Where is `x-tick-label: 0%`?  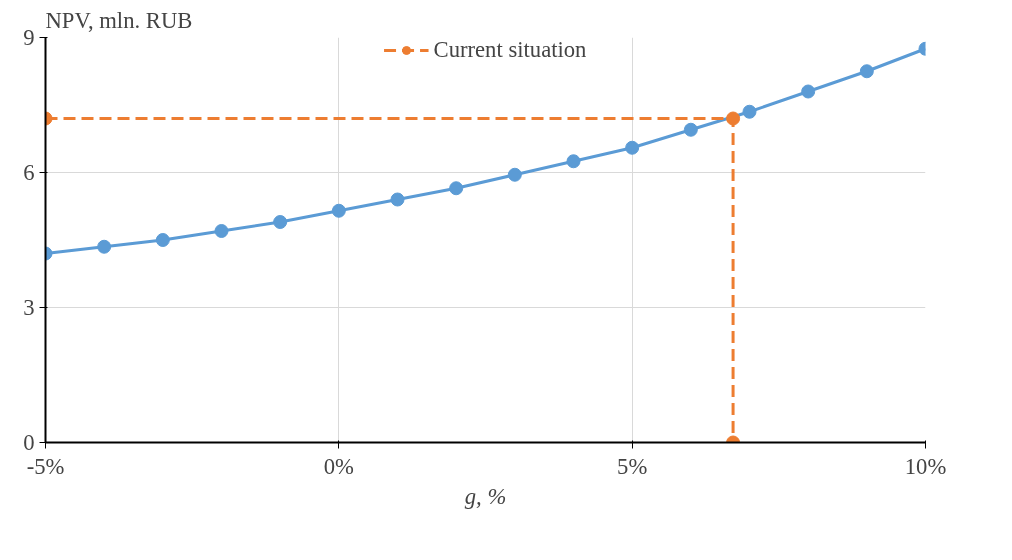
x-tick-label: 0% is located at coordinates (339, 466).